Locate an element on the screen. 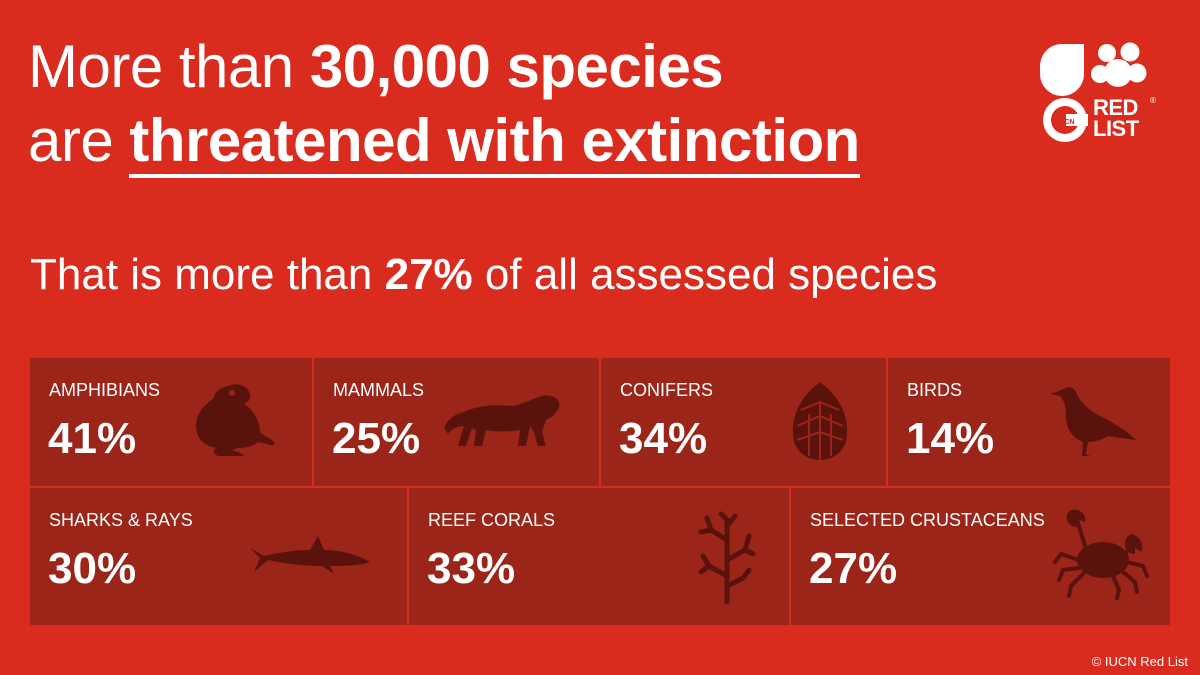  headline-prefix: More than is located at coordinates (169, 66).